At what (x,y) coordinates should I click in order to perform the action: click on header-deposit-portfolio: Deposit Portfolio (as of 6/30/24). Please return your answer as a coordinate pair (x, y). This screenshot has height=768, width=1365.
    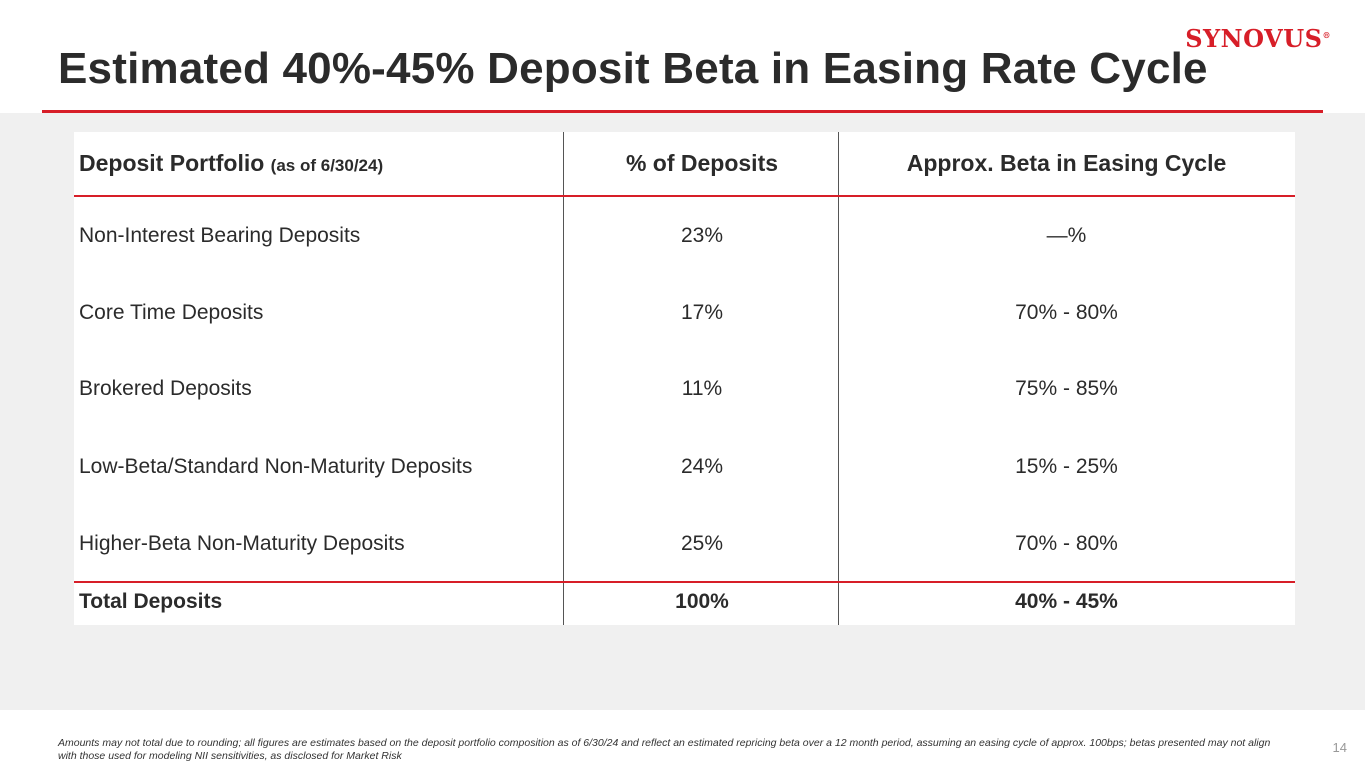
    Looking at the image, I should click on (231, 163).